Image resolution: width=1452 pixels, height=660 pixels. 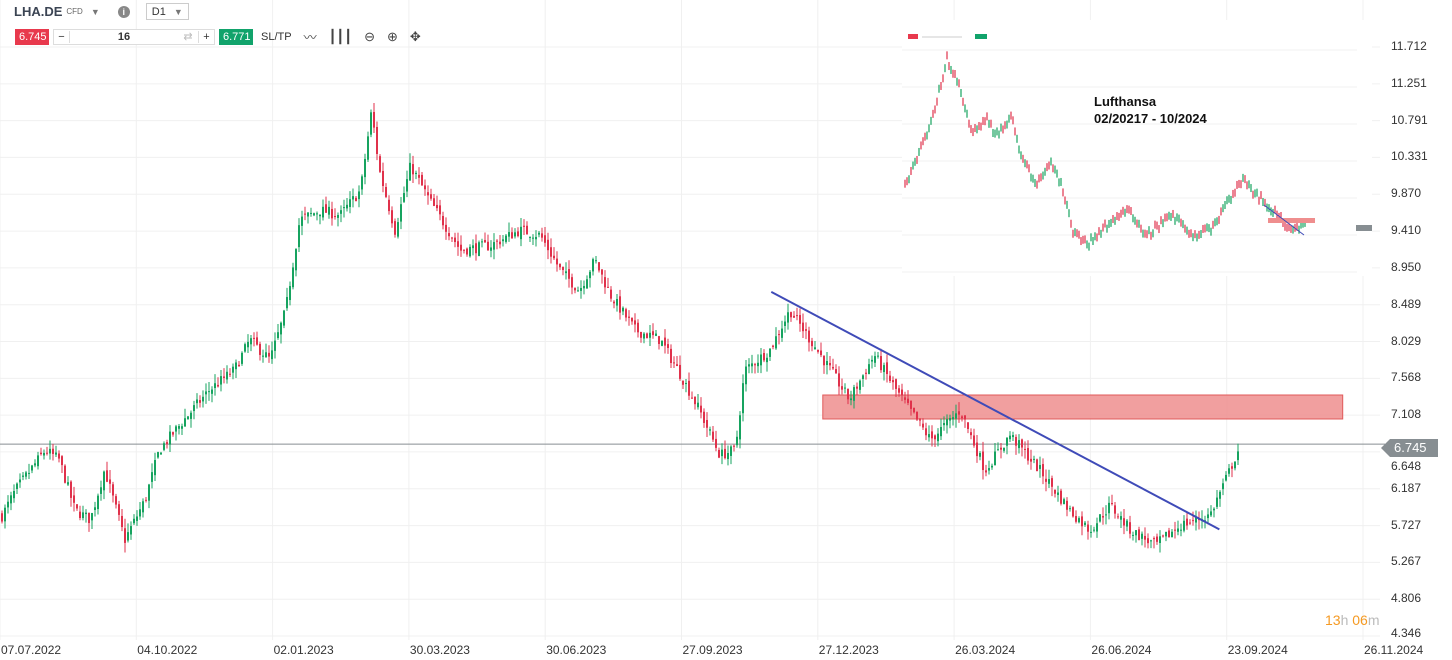 I want to click on y-tick-label: 10.331, so click(x=1409, y=156).